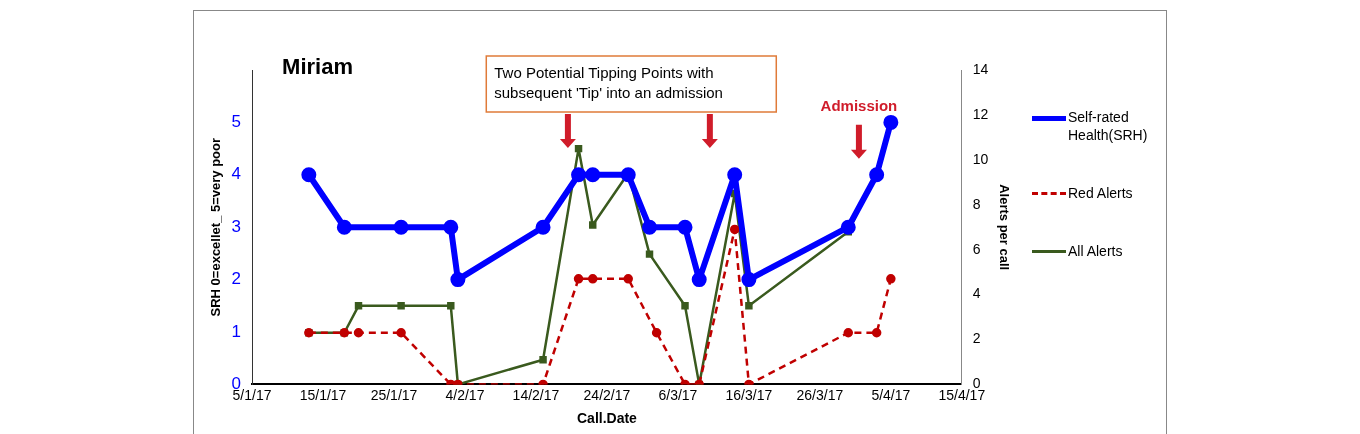 The height and width of the screenshot is (434, 1360). Describe the element at coordinates (236, 279) in the screenshot. I see `y-tick-label: 2` at that location.